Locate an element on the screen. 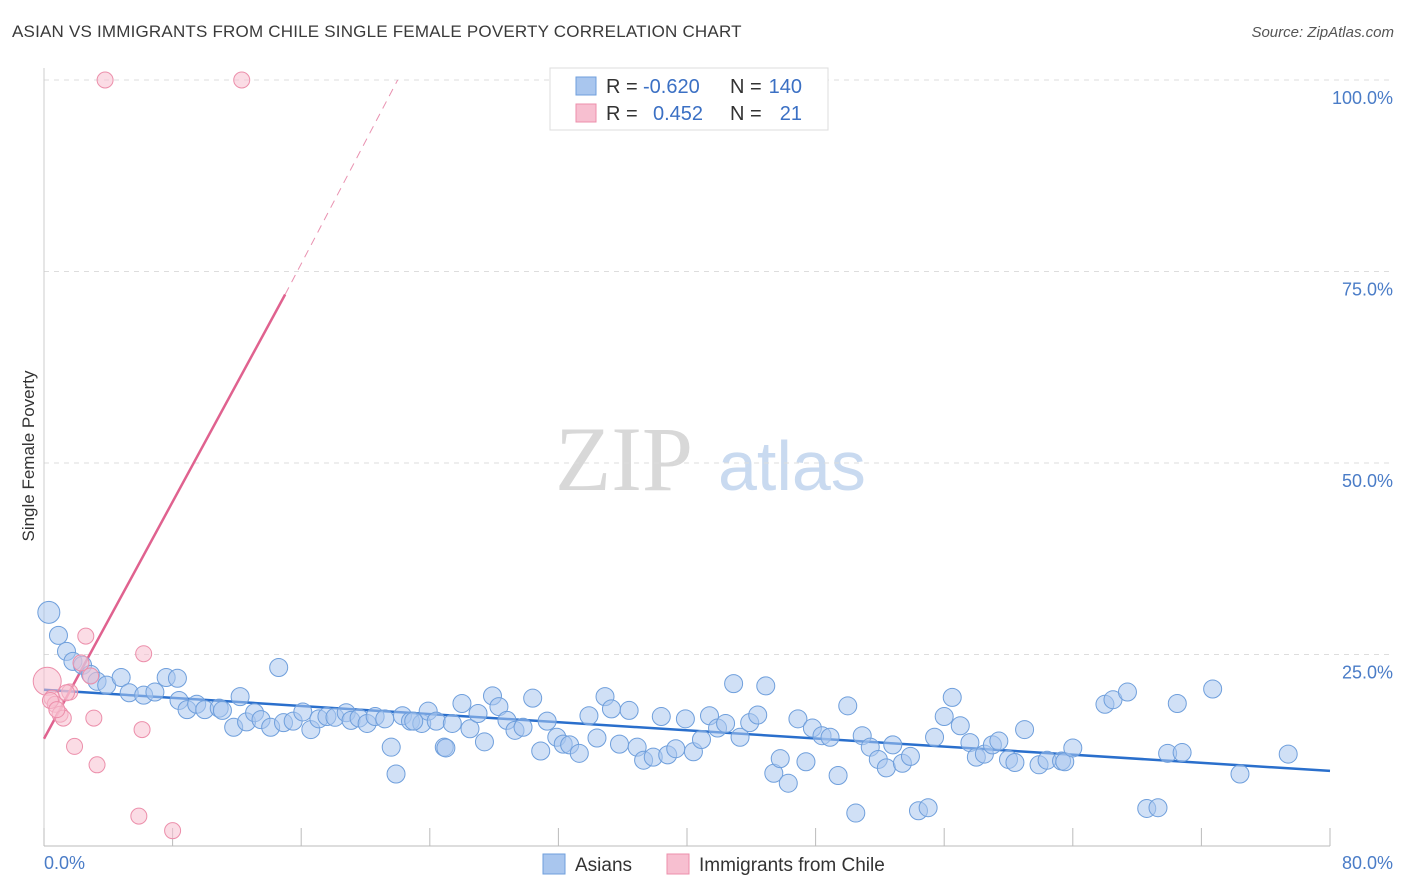 The height and width of the screenshot is (892, 1406). x-tick-label-1: 80.0% is located at coordinates (1367, 863).